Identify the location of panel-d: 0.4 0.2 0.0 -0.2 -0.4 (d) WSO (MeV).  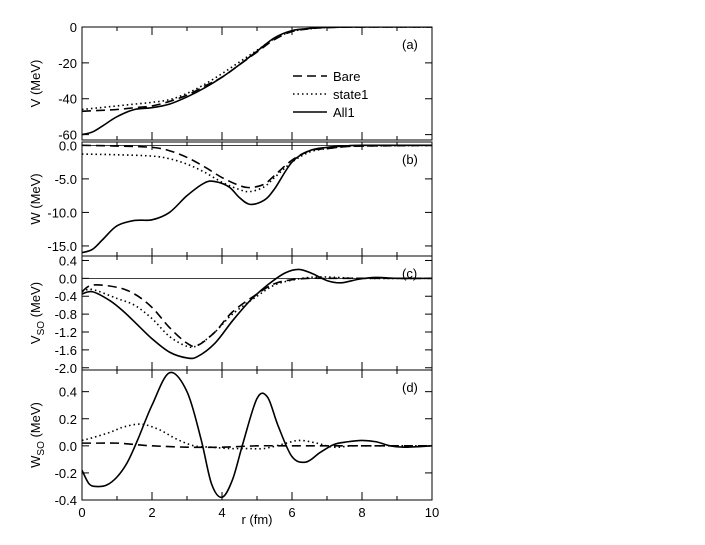
(230, 438).